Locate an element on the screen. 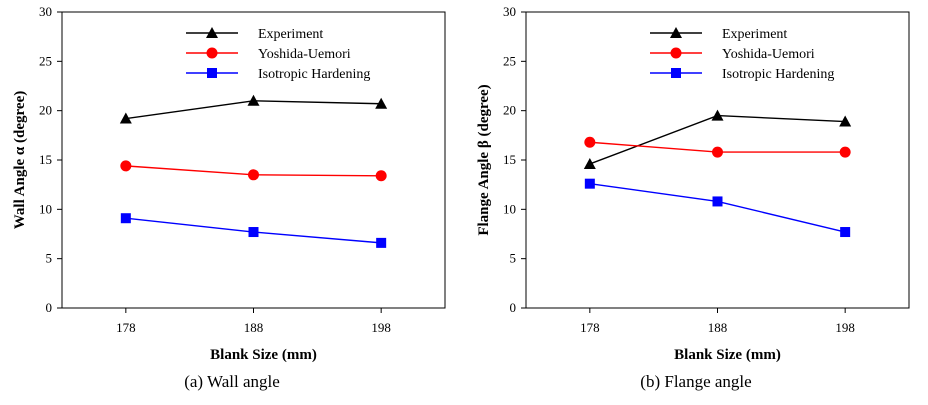 The width and height of the screenshot is (928, 405). series-line-isotropic-hardening is located at coordinates (717, 207).